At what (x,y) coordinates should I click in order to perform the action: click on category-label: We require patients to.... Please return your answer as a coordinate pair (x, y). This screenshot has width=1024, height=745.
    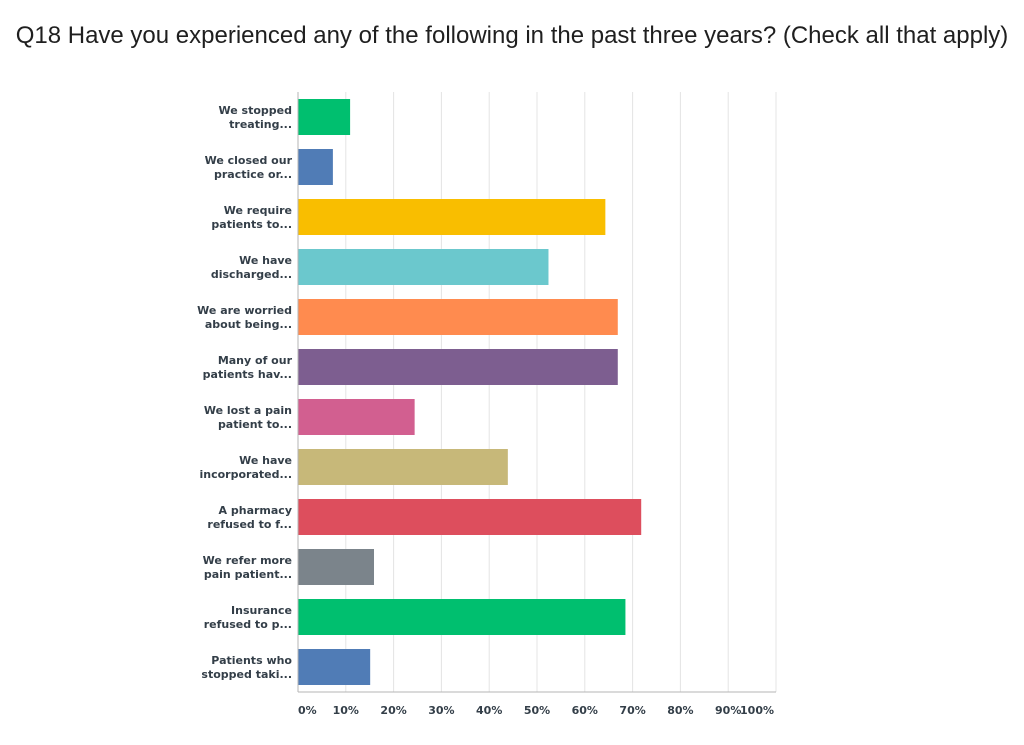
    Looking at the image, I should click on (251, 217).